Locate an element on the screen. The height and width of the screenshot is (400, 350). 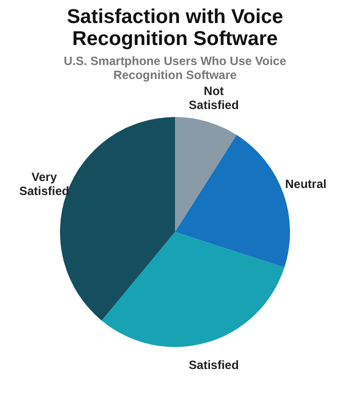
slice-label: Neutral is located at coordinates (305, 184).